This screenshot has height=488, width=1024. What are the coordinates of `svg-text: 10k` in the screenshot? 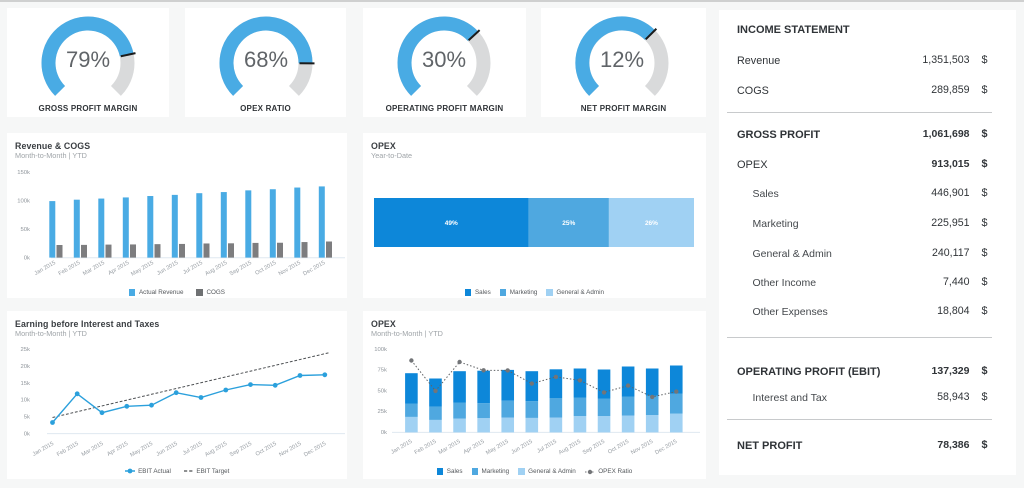 It's located at (26, 401).